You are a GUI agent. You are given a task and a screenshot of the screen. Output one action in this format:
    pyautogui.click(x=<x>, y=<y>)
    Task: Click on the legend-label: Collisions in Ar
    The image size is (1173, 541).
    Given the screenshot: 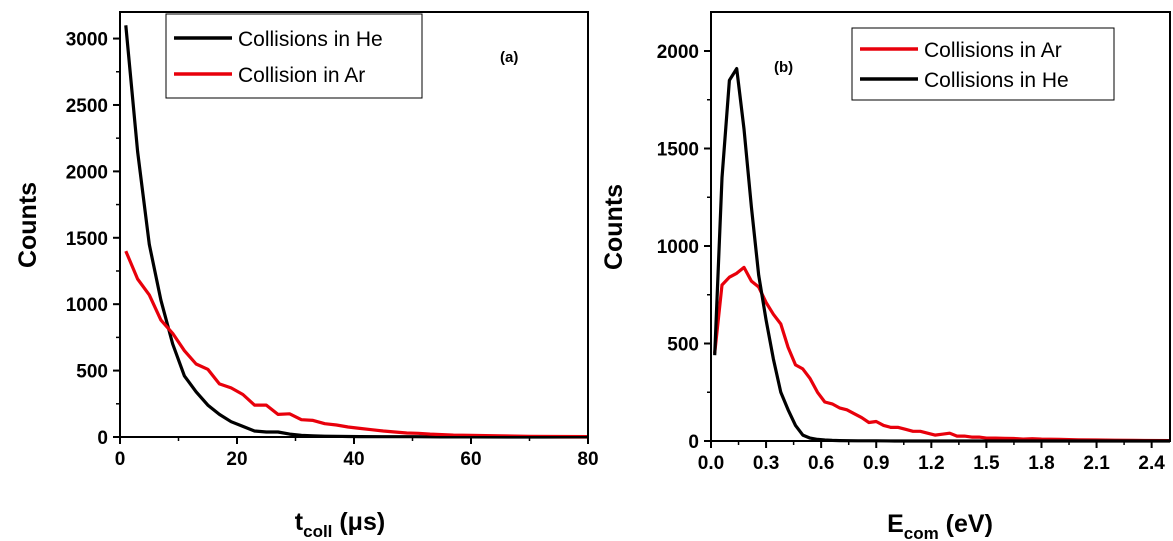 What is the action you would take?
    pyautogui.click(x=993, y=50)
    